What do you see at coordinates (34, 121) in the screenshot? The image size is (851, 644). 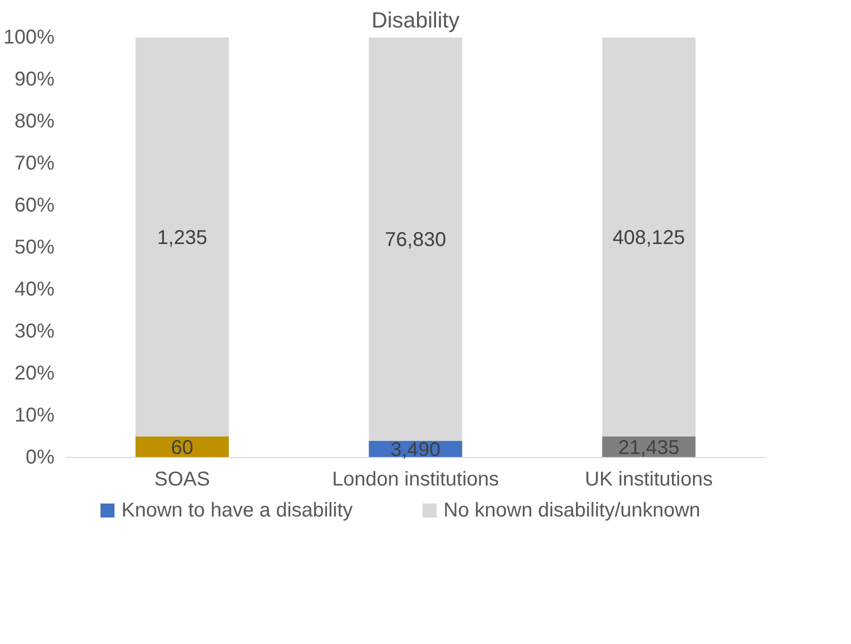 I see `y-tick-label: 80%` at bounding box center [34, 121].